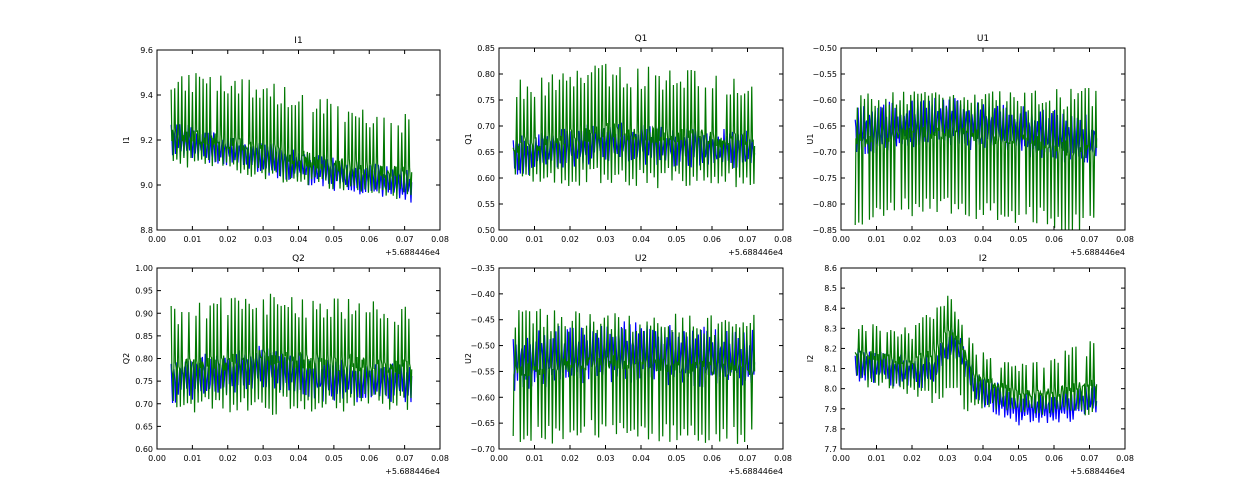 This screenshot has height=500, width=1250. What do you see at coordinates (468, 358) in the screenshot?
I see `y-axis-label: U2` at bounding box center [468, 358].